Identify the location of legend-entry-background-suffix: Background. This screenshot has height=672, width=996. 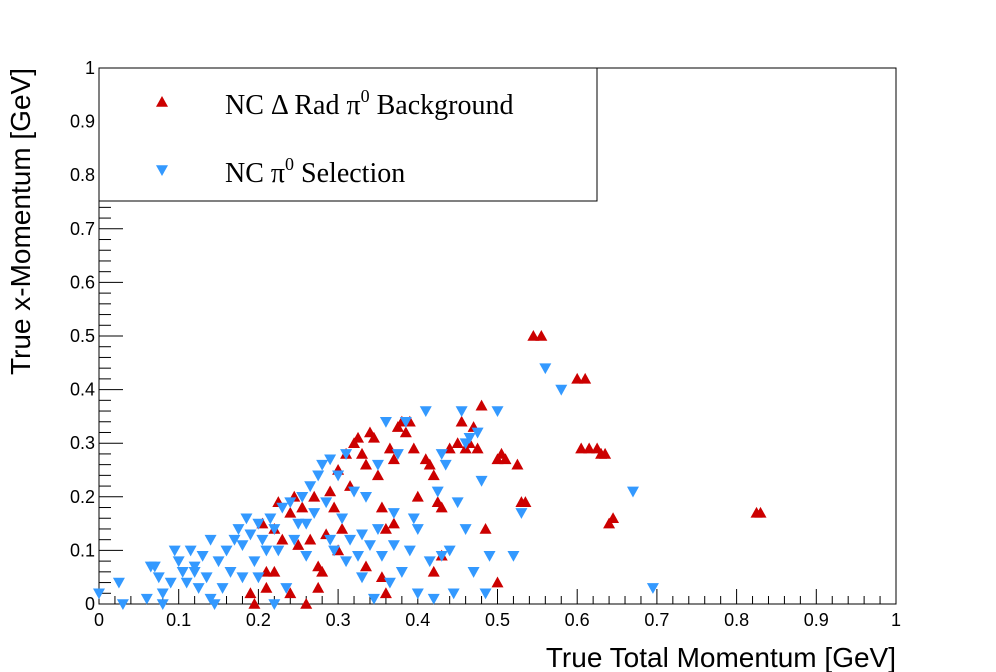
(442, 105).